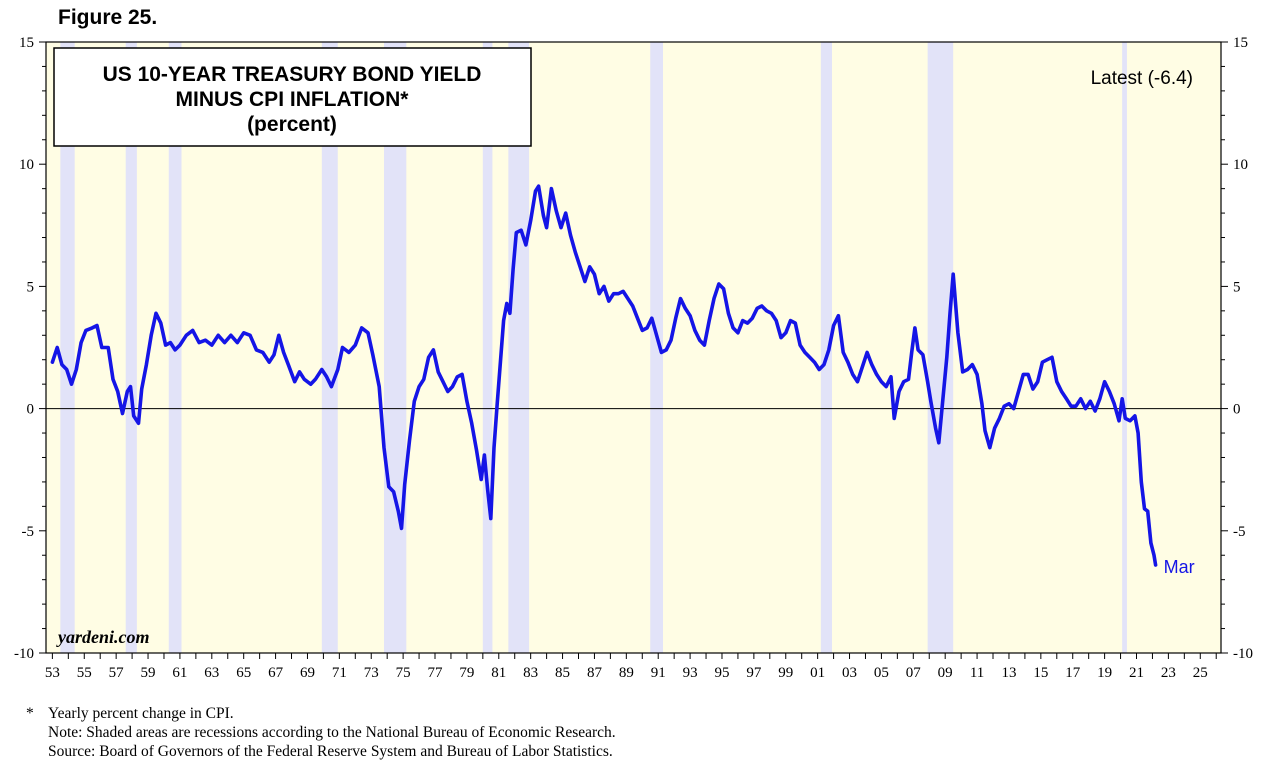 This screenshot has height=768, width=1283. Describe the element at coordinates (243, 673) in the screenshot. I see `x-tick-label: 65` at that location.